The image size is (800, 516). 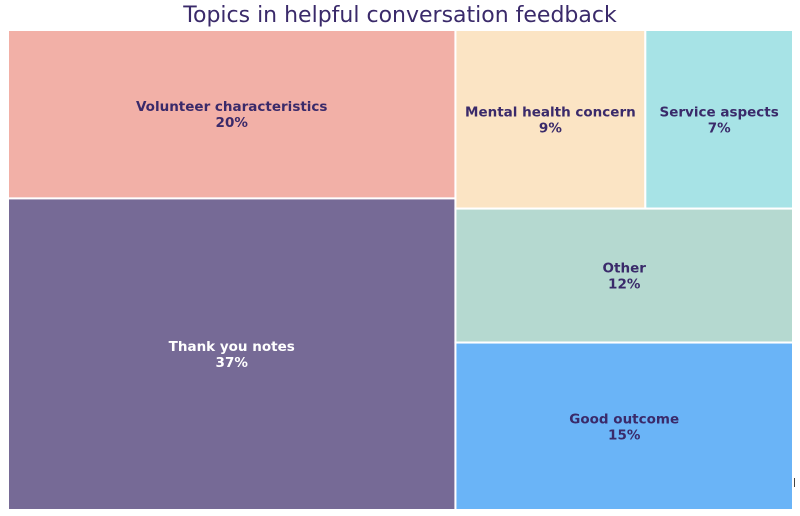 I want to click on tile-value-label: 9%, so click(x=550, y=128).